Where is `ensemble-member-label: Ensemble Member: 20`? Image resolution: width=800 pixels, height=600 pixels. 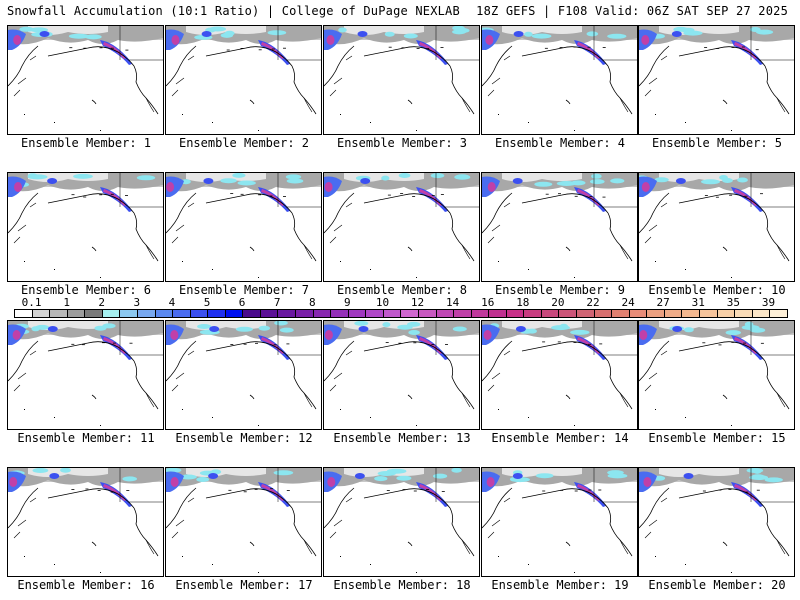 ensemble-member-label: Ensemble Member: 20 is located at coordinates (717, 585).